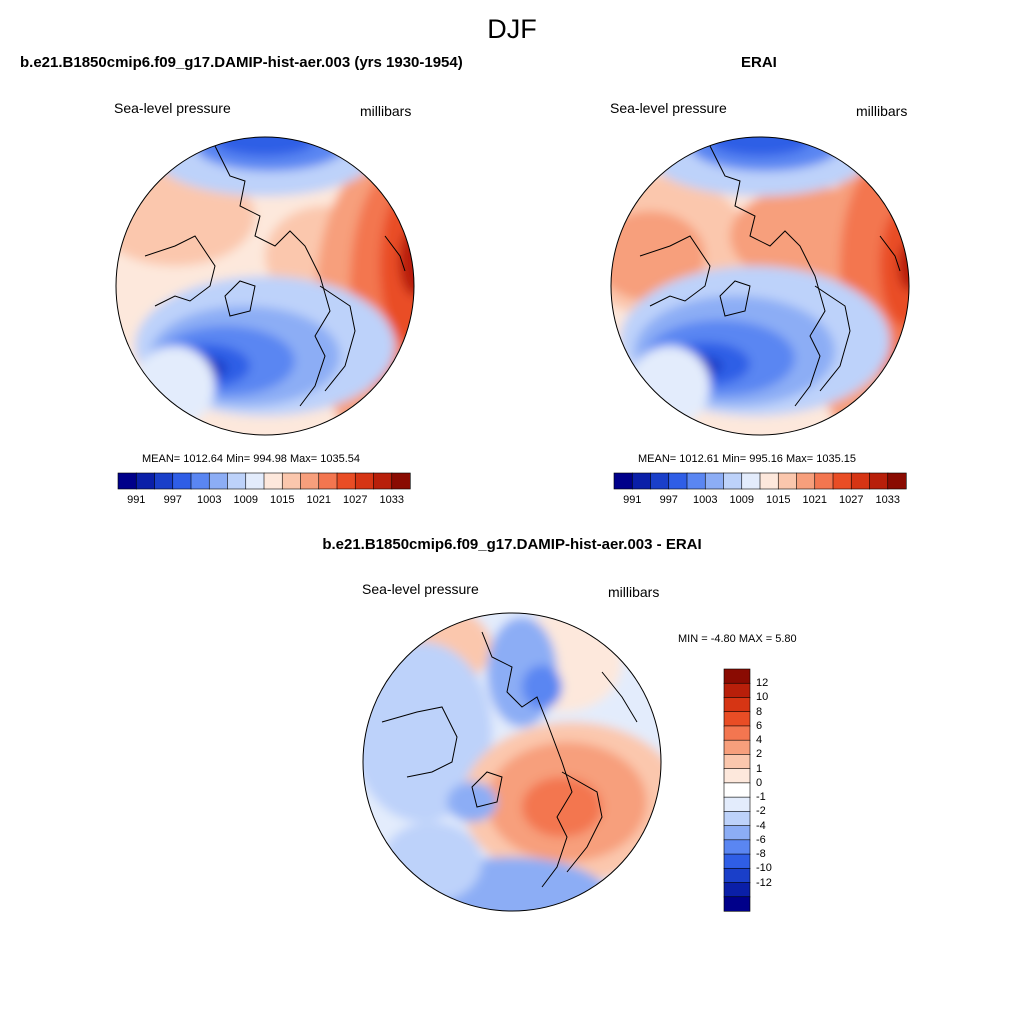  Describe the element at coordinates (759, 711) in the screenshot. I see `colorbar-tick-label: 8` at that location.